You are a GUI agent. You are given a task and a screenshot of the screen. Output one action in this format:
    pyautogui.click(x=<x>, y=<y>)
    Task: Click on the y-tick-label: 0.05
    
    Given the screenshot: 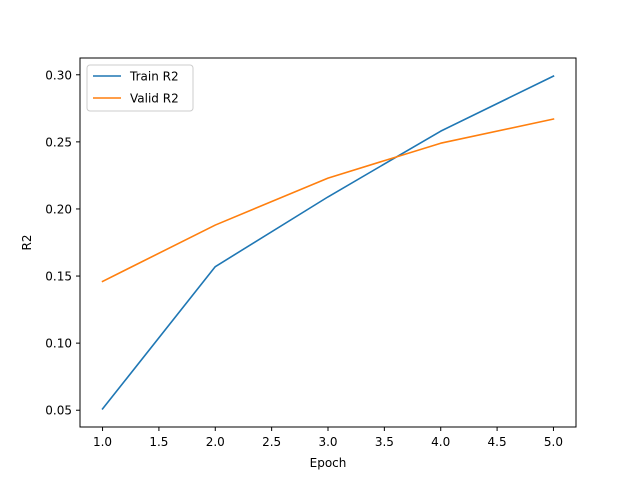 What is the action you would take?
    pyautogui.click(x=58, y=411)
    